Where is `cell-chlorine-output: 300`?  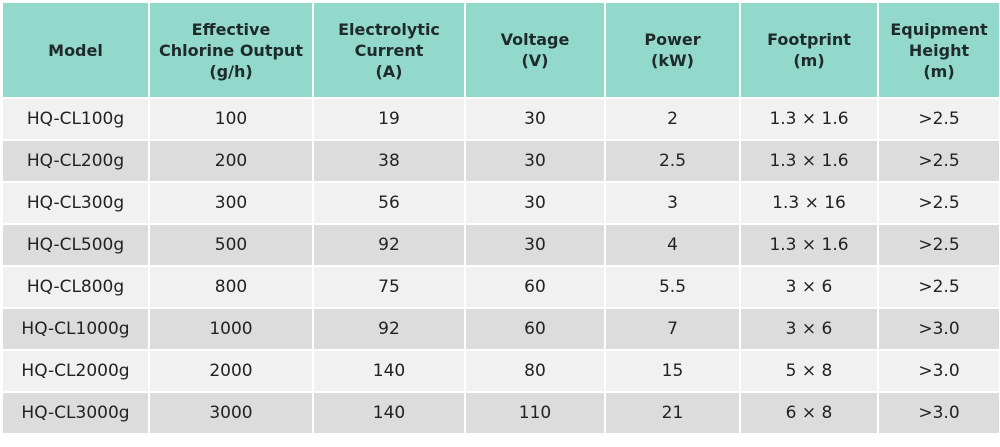 cell-chlorine-output: 300 is located at coordinates (231, 203).